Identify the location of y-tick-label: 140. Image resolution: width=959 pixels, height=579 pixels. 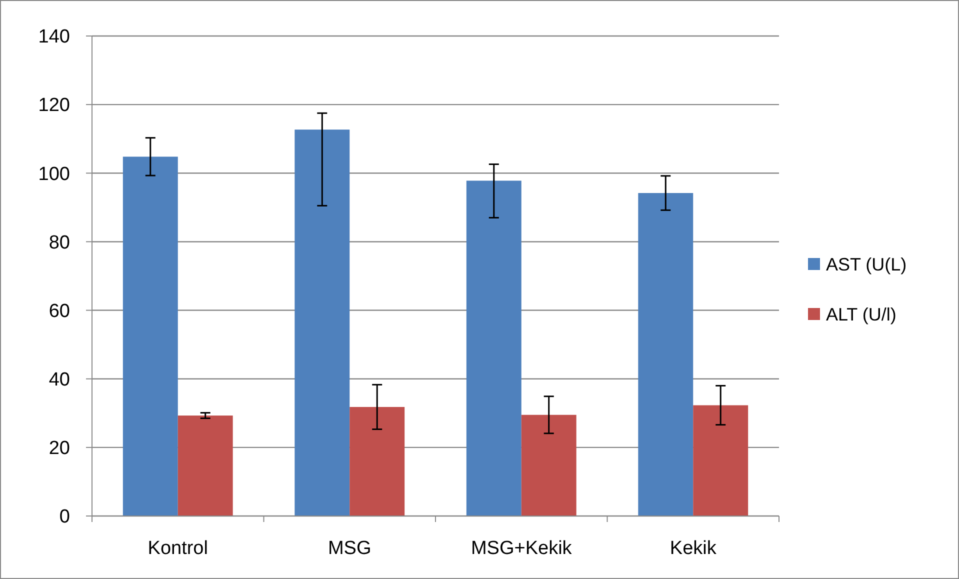
(54, 37).